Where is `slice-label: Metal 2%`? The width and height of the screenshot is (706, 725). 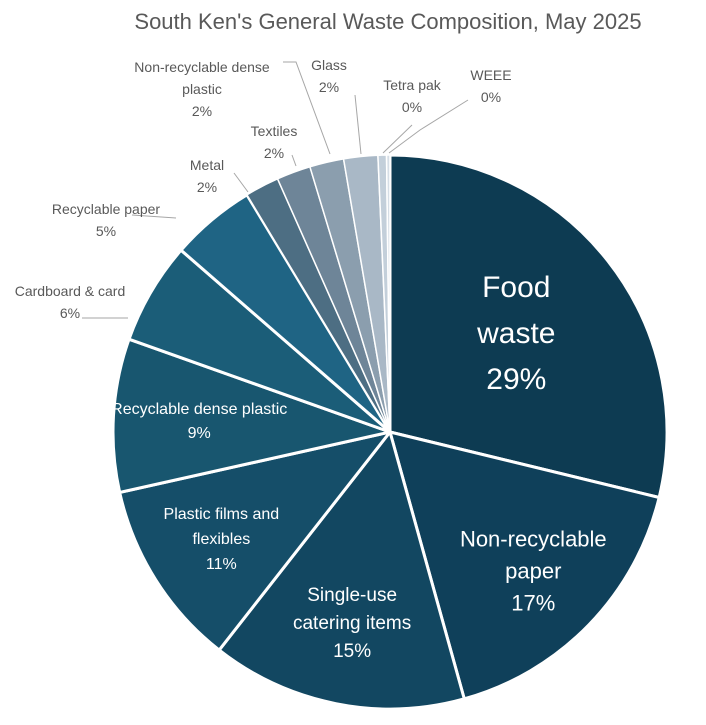 slice-label: Metal 2% is located at coordinates (207, 176).